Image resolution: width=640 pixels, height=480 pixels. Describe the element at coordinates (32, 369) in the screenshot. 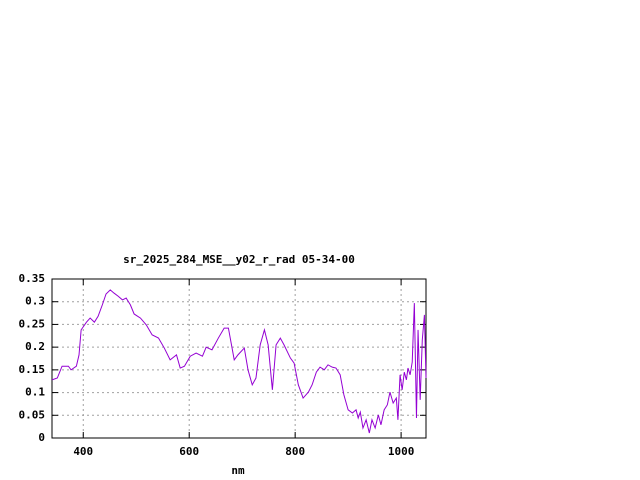

I see `y-tick-label: 0.15` at that location.